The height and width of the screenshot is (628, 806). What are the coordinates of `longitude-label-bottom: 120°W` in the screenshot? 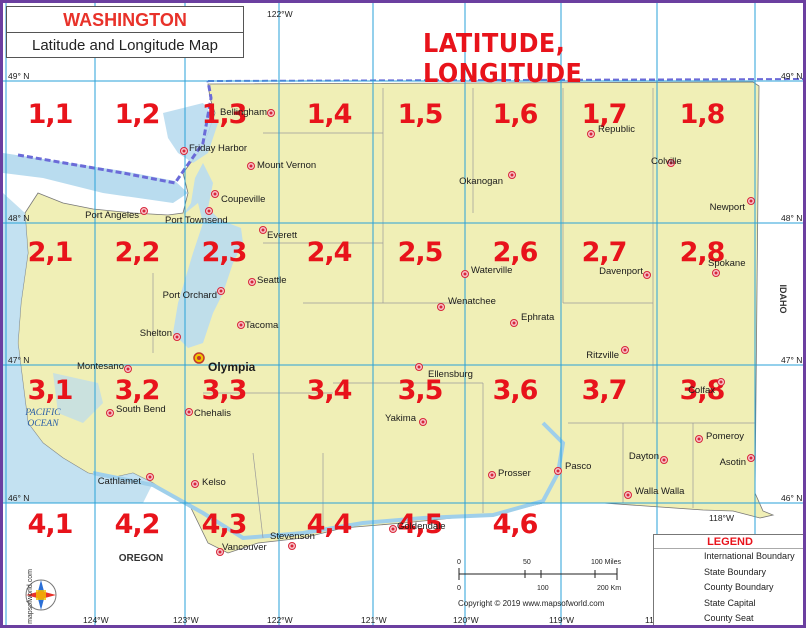 It's located at (466, 620).